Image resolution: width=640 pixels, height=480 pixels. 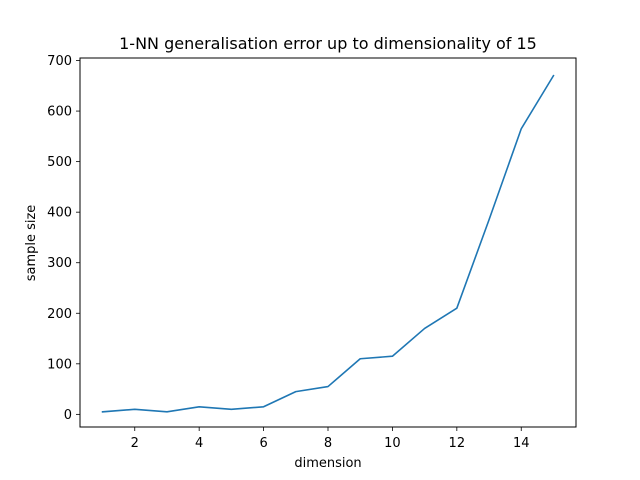 I want to click on x-tick-label: 14, so click(x=521, y=443).